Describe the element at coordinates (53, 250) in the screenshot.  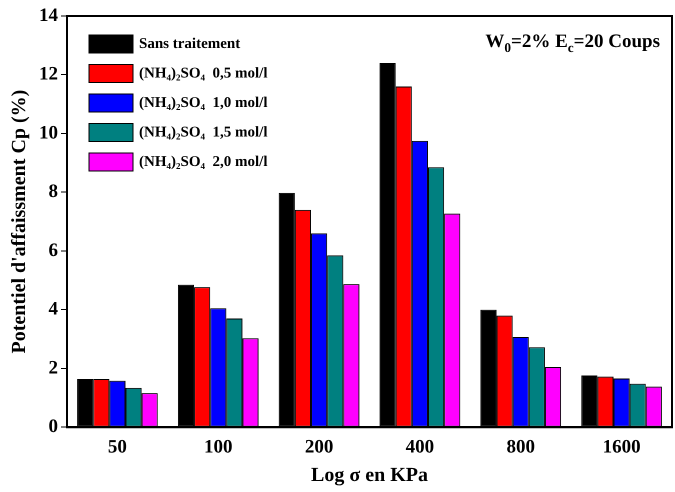
I see `y-tick-label: 6` at that location.